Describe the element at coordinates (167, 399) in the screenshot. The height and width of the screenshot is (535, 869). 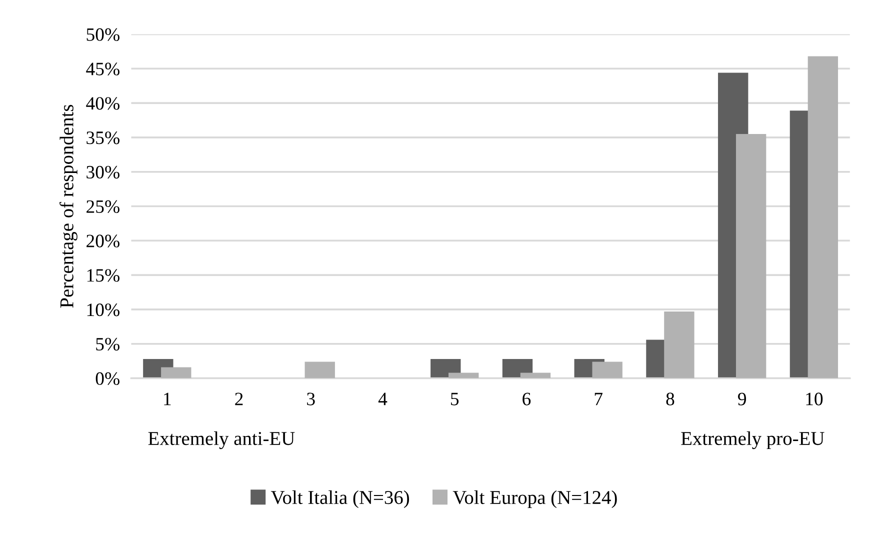
I see `x-tick-label: 1` at that location.